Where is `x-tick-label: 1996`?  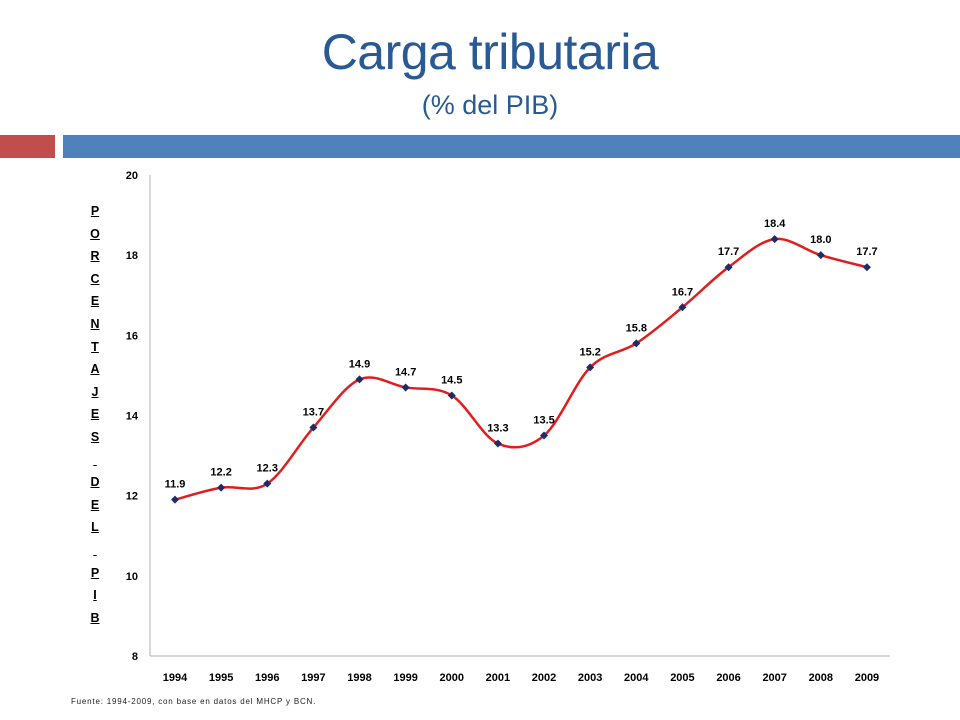 x-tick-label: 1996 is located at coordinates (267, 678).